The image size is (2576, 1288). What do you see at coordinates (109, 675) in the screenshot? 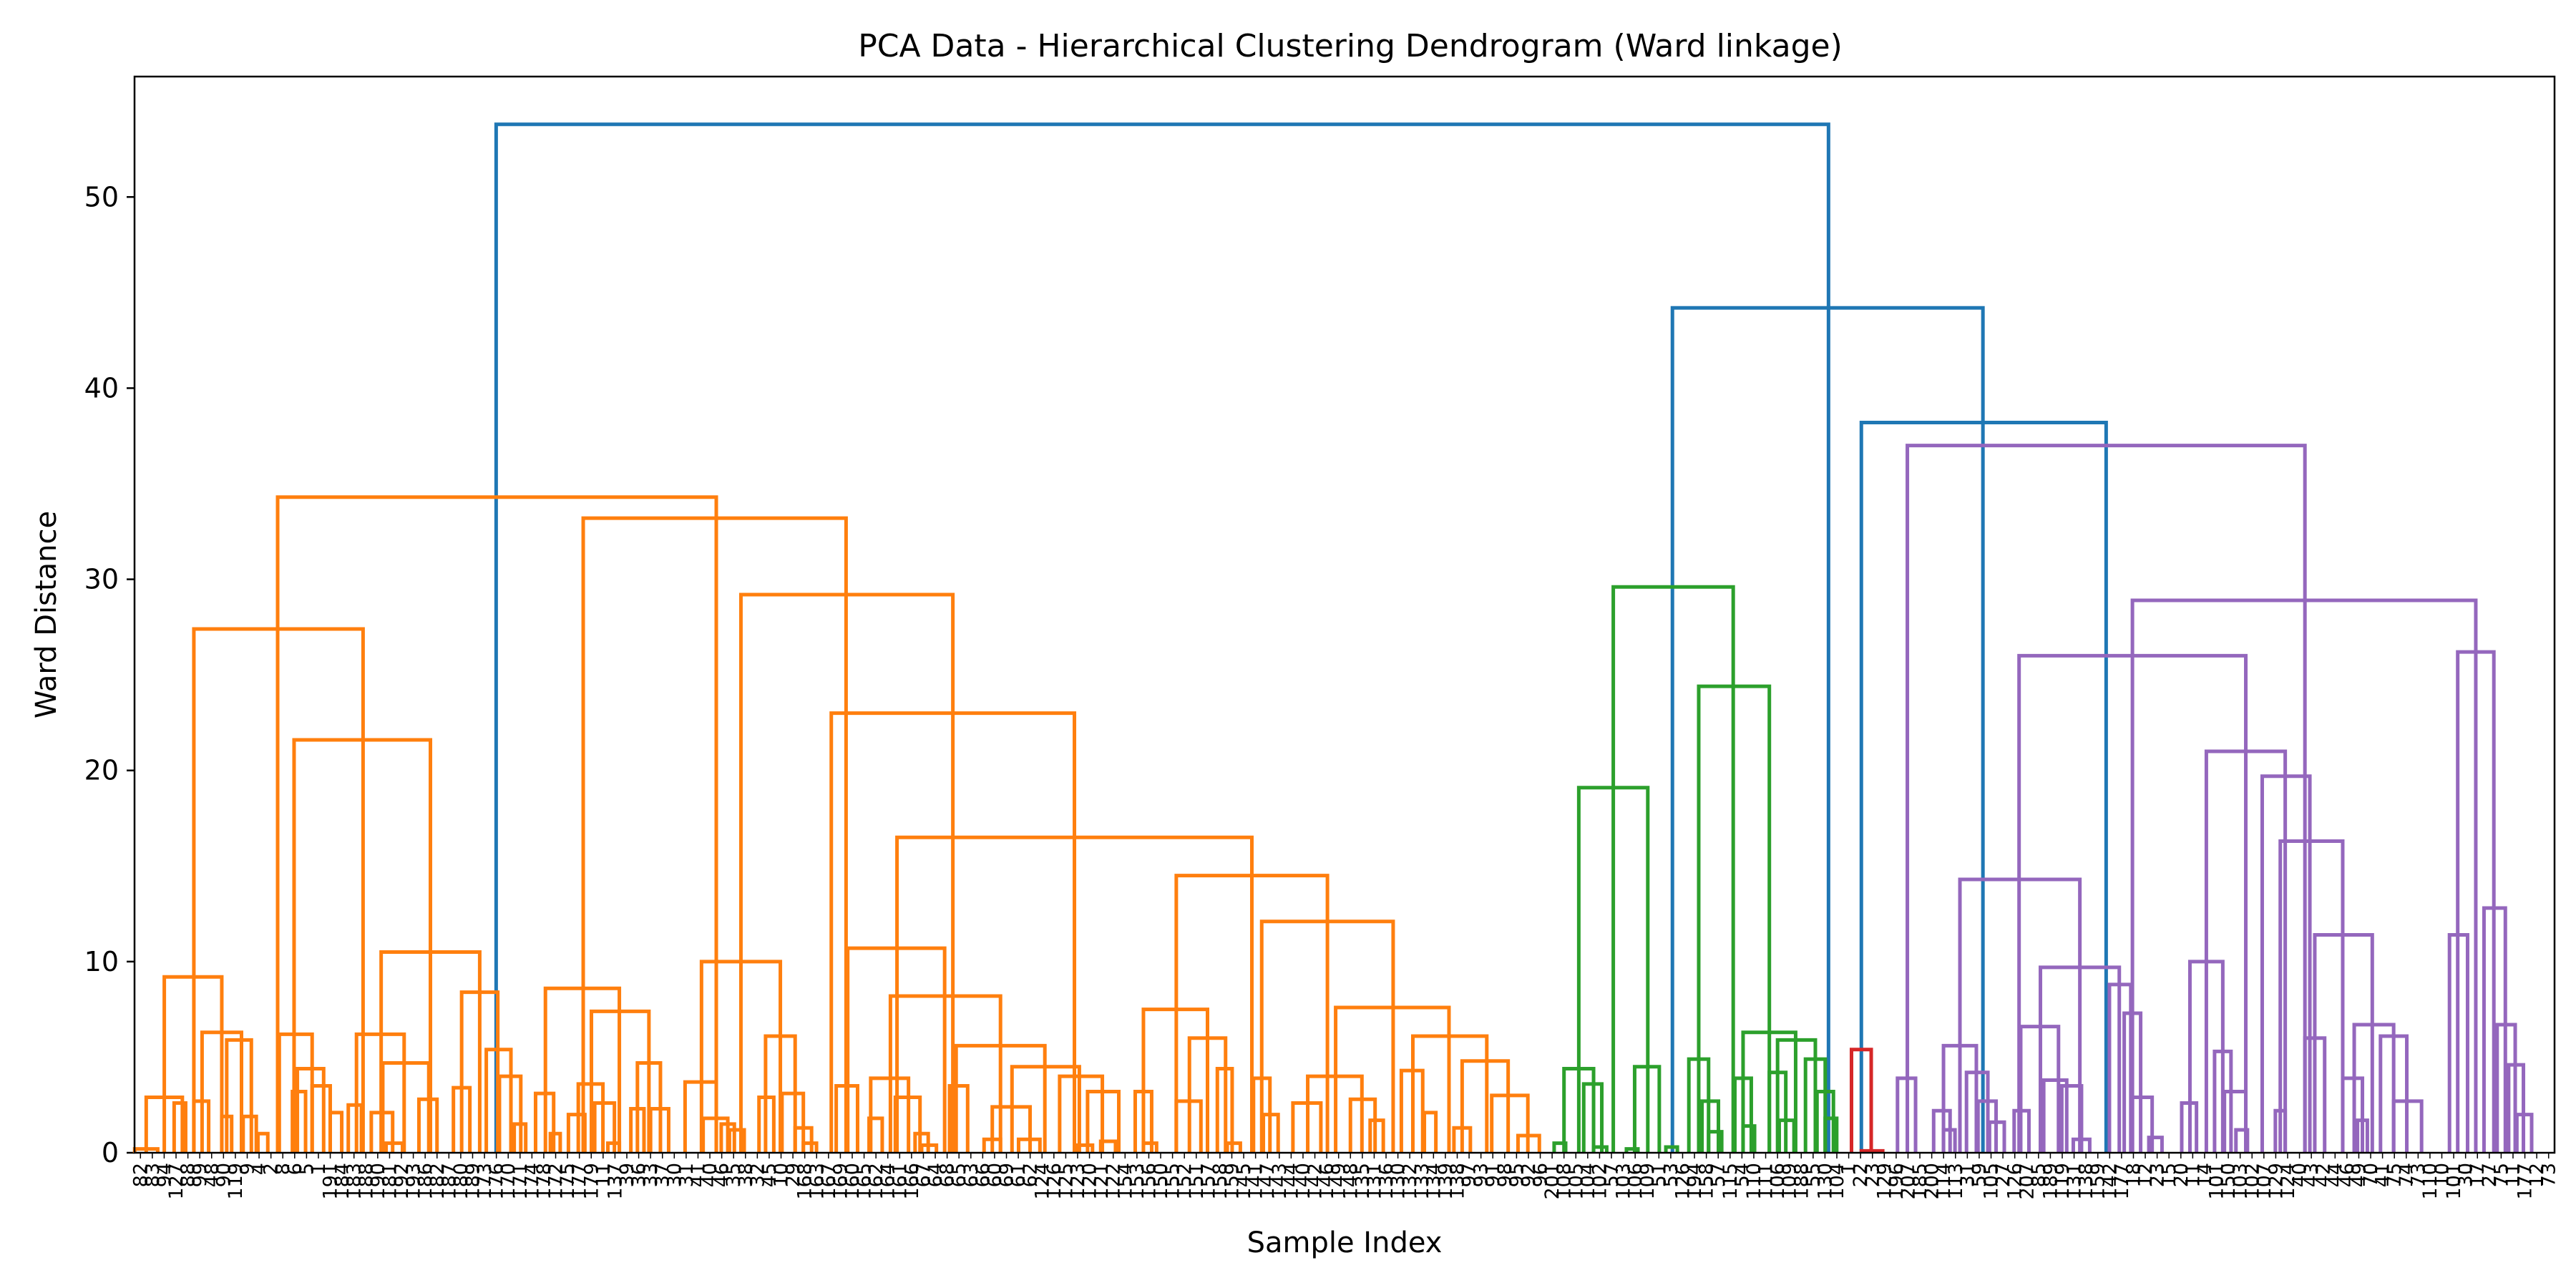
I see `y-axis-ticks: 0 10 20 30 40 50` at bounding box center [109, 675].